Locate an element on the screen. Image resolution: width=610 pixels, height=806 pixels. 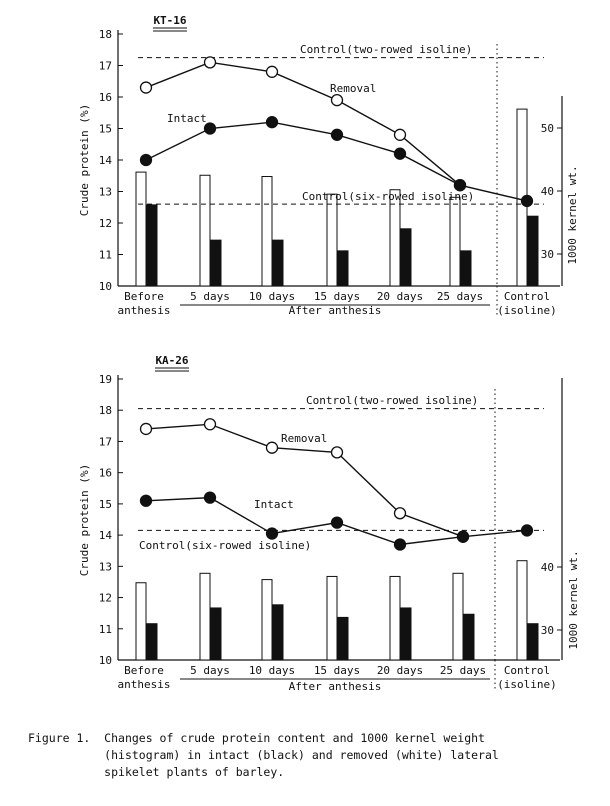
caption-label: Figure 1. is located at coordinates (59, 738).